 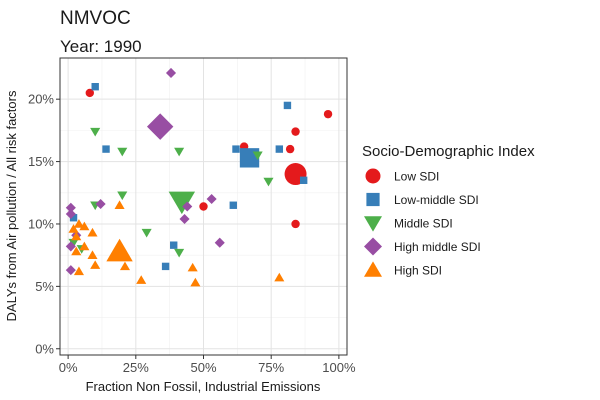 I want to click on x-tick-label: 75%, so click(x=271, y=367).